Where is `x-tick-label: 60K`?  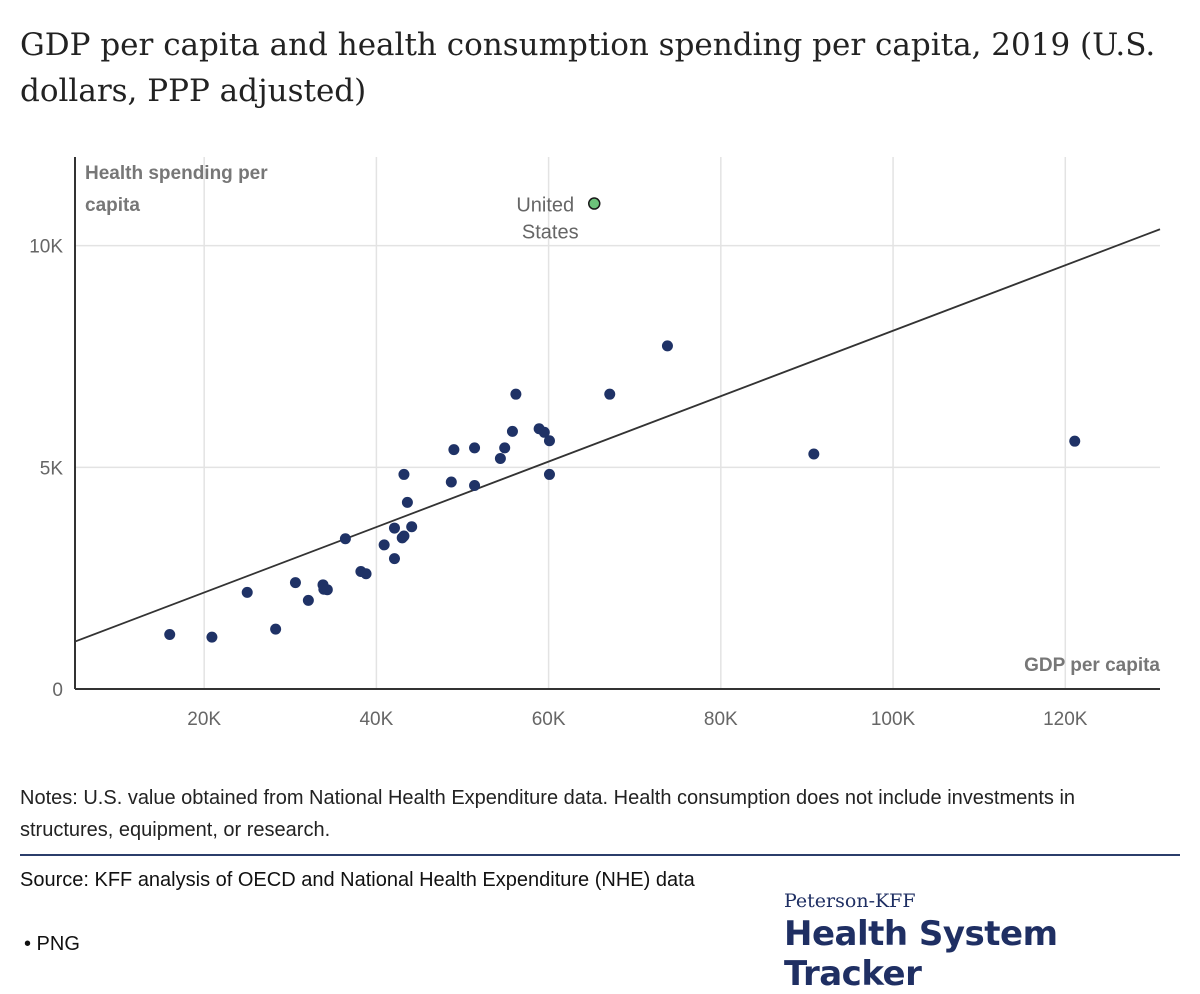 x-tick-label: 60K is located at coordinates (549, 719).